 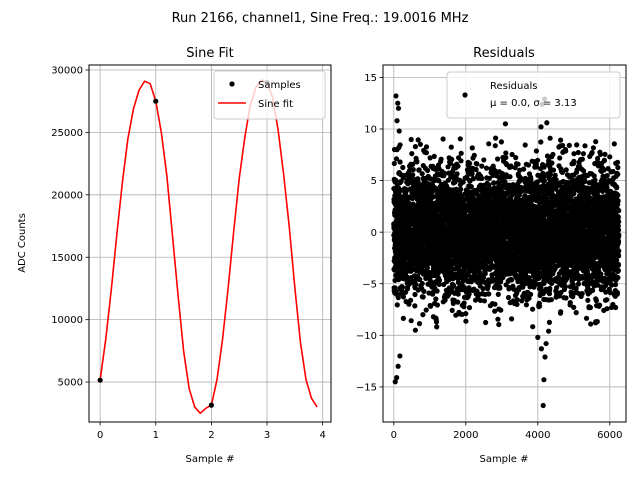 I want to click on sine-fit-legend: Samples Sine fit, so click(x=269, y=95).